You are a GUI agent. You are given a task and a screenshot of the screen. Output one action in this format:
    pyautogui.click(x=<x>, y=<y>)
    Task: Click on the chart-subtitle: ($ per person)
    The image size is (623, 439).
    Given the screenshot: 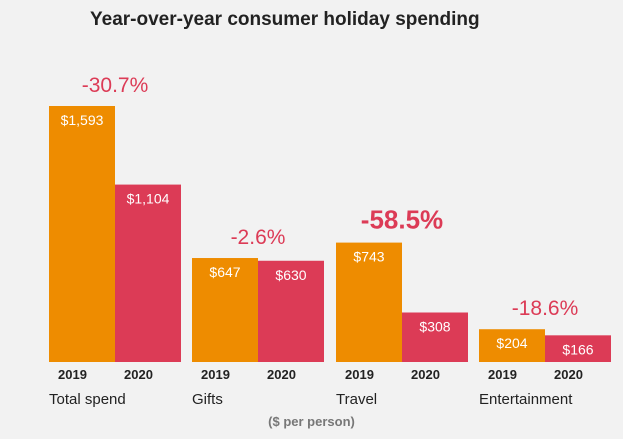 What is the action you would take?
    pyautogui.click(x=311, y=421)
    